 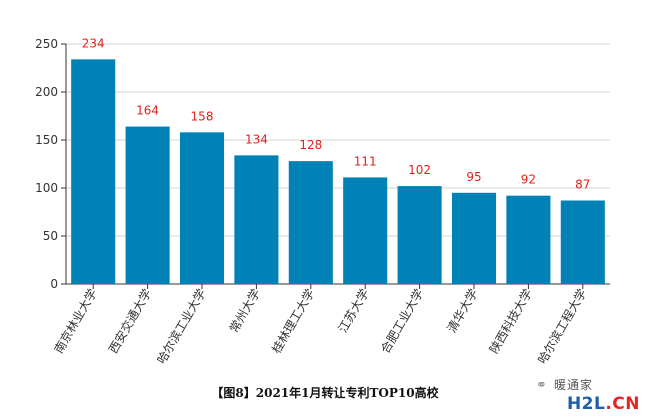 What do you see at coordinates (325, 393) in the screenshot?
I see `figure-caption: 【图8】2021年1月转让专利TOP10高校` at bounding box center [325, 393].